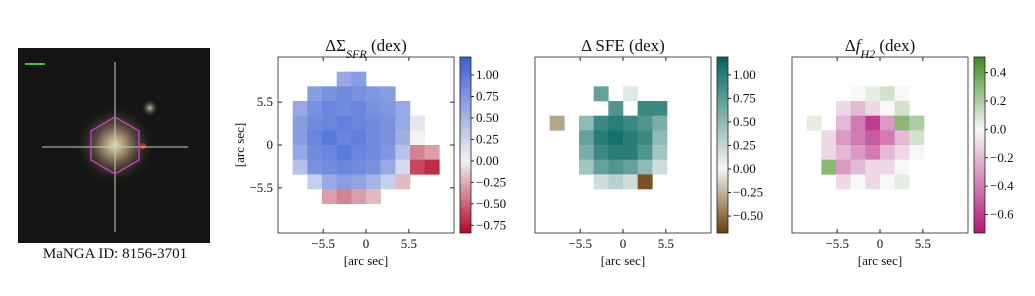 This screenshot has width=1035, height=296. What do you see at coordinates (998, 72) in the screenshot?
I see `colorbar-tick-label: 0.4` at bounding box center [998, 72].